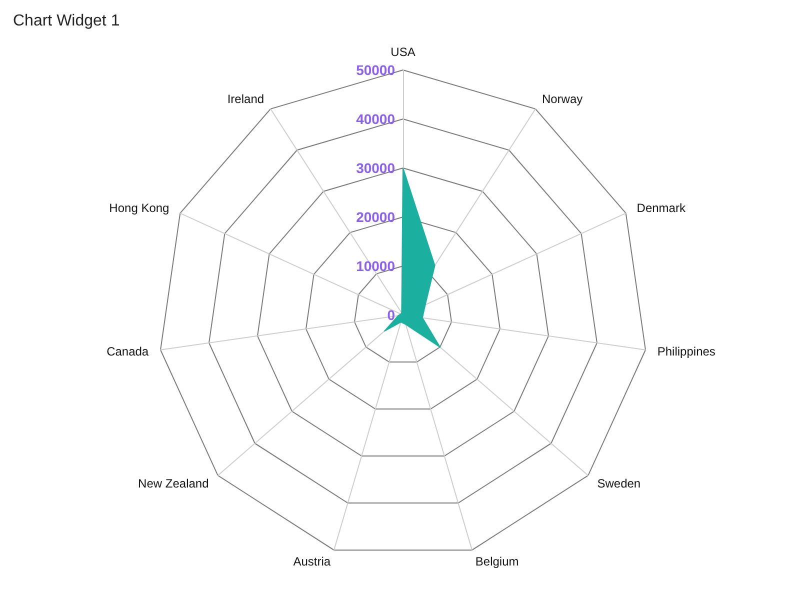 The height and width of the screenshot is (597, 802). I want to click on spoke-label: USA, so click(403, 52).